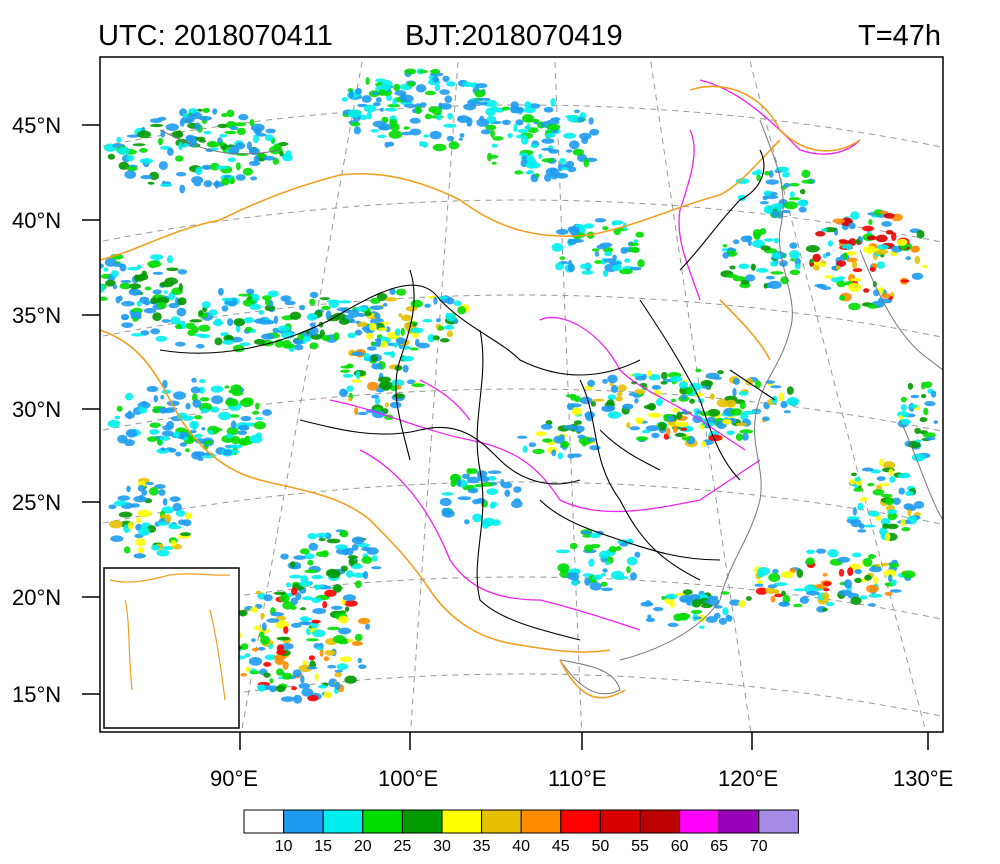  What do you see at coordinates (234, 778) in the screenshot?
I see `lon-label-90: 90°E` at bounding box center [234, 778].